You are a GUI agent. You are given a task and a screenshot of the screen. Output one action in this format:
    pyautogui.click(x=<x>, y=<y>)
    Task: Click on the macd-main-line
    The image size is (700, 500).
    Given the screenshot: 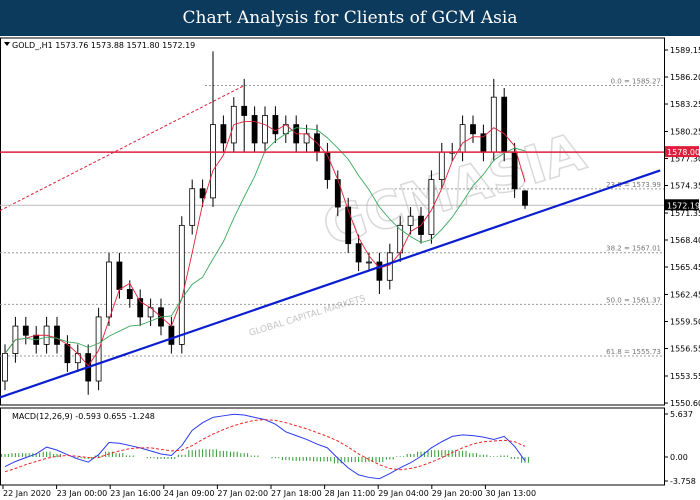 What is the action you would take?
    pyautogui.click(x=265, y=446)
    